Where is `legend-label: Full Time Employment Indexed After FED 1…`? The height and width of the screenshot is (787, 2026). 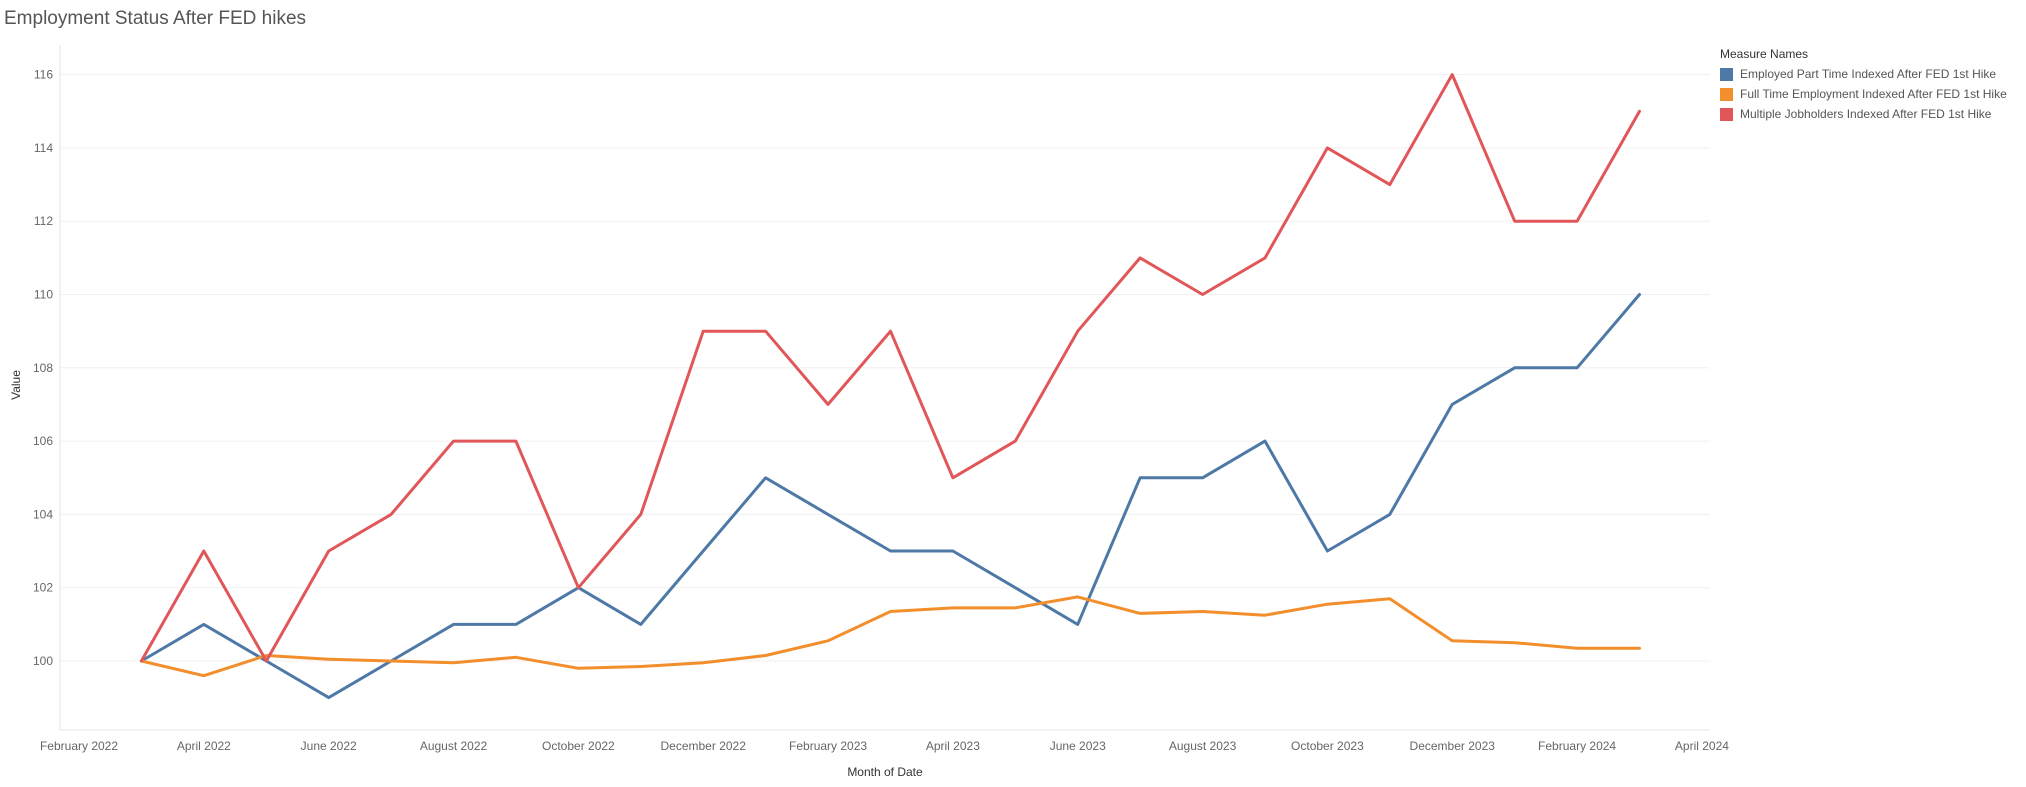 legend-label: Full Time Employment Indexed After FED 1… is located at coordinates (1873, 94).